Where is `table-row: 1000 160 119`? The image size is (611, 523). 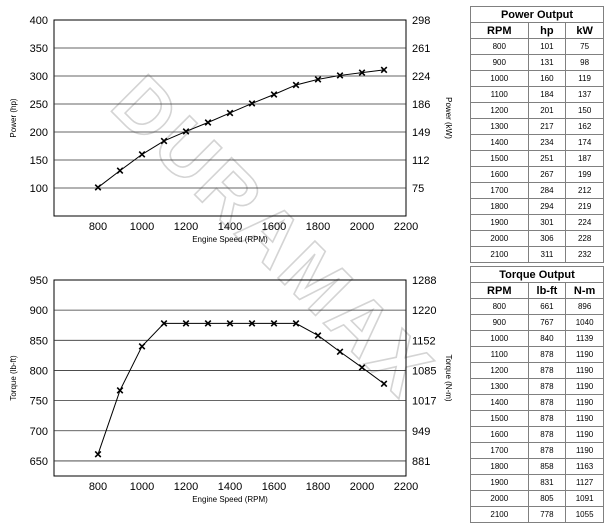 table-row: 1000 160 119 is located at coordinates (537, 78).